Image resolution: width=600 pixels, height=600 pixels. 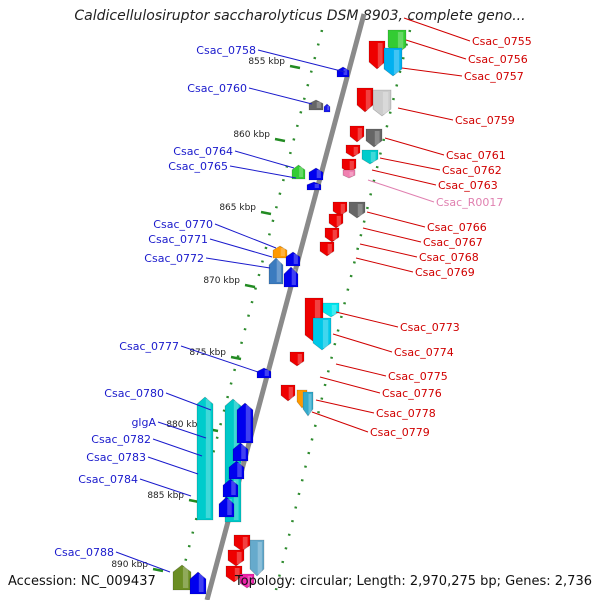 I want to click on right-gene-label: Csac_0778, so click(x=406, y=413).